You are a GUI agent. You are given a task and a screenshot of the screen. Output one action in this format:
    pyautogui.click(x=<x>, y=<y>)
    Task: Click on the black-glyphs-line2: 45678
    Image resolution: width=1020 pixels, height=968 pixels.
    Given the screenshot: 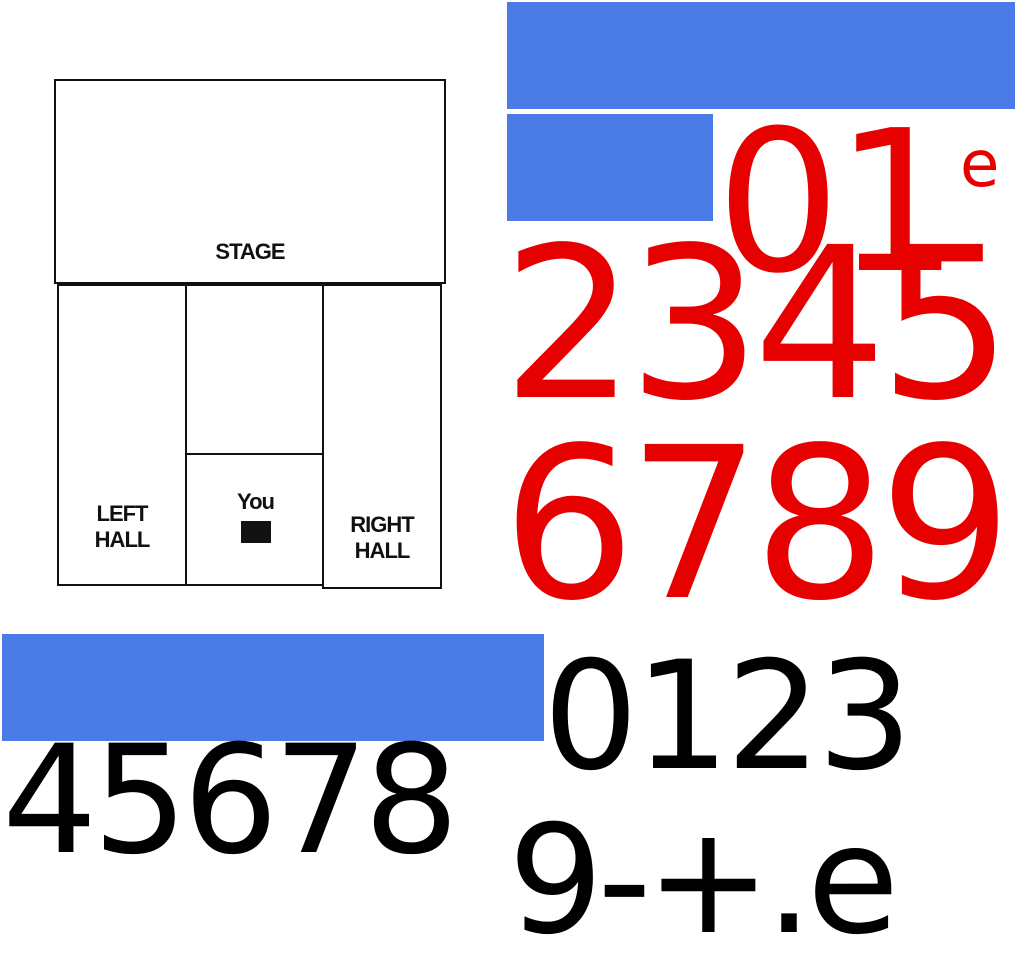 What is the action you would take?
    pyautogui.click(x=230, y=801)
    